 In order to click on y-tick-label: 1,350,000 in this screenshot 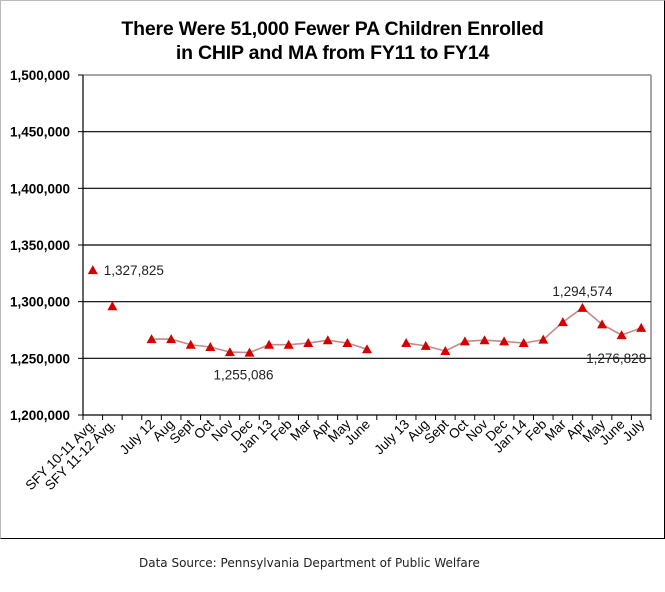, I will do `click(40, 245)`.